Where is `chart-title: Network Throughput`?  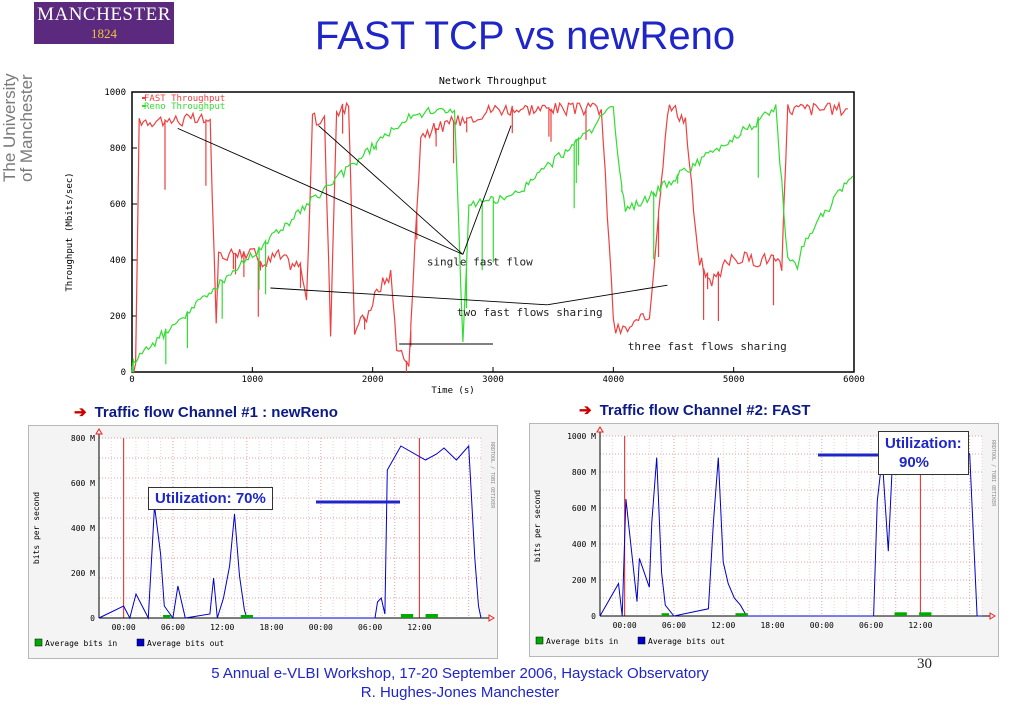 chart-title: Network Throughput is located at coordinates (493, 81).